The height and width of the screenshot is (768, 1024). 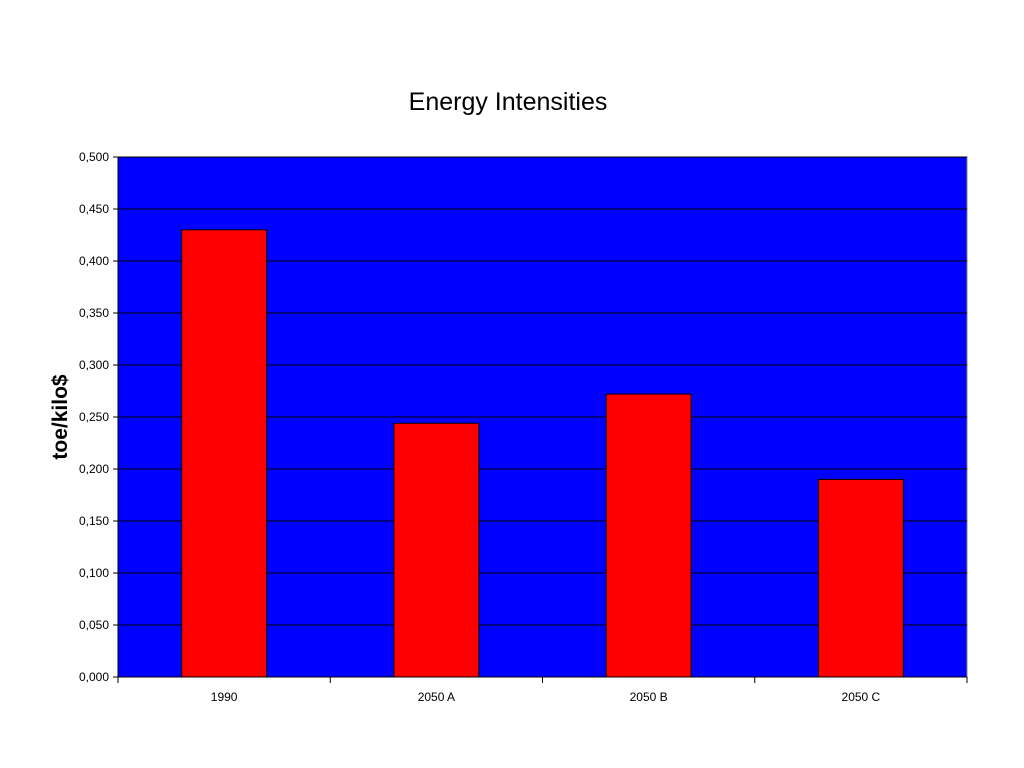 I want to click on y-tick-label: 0,300, so click(x=94, y=365).